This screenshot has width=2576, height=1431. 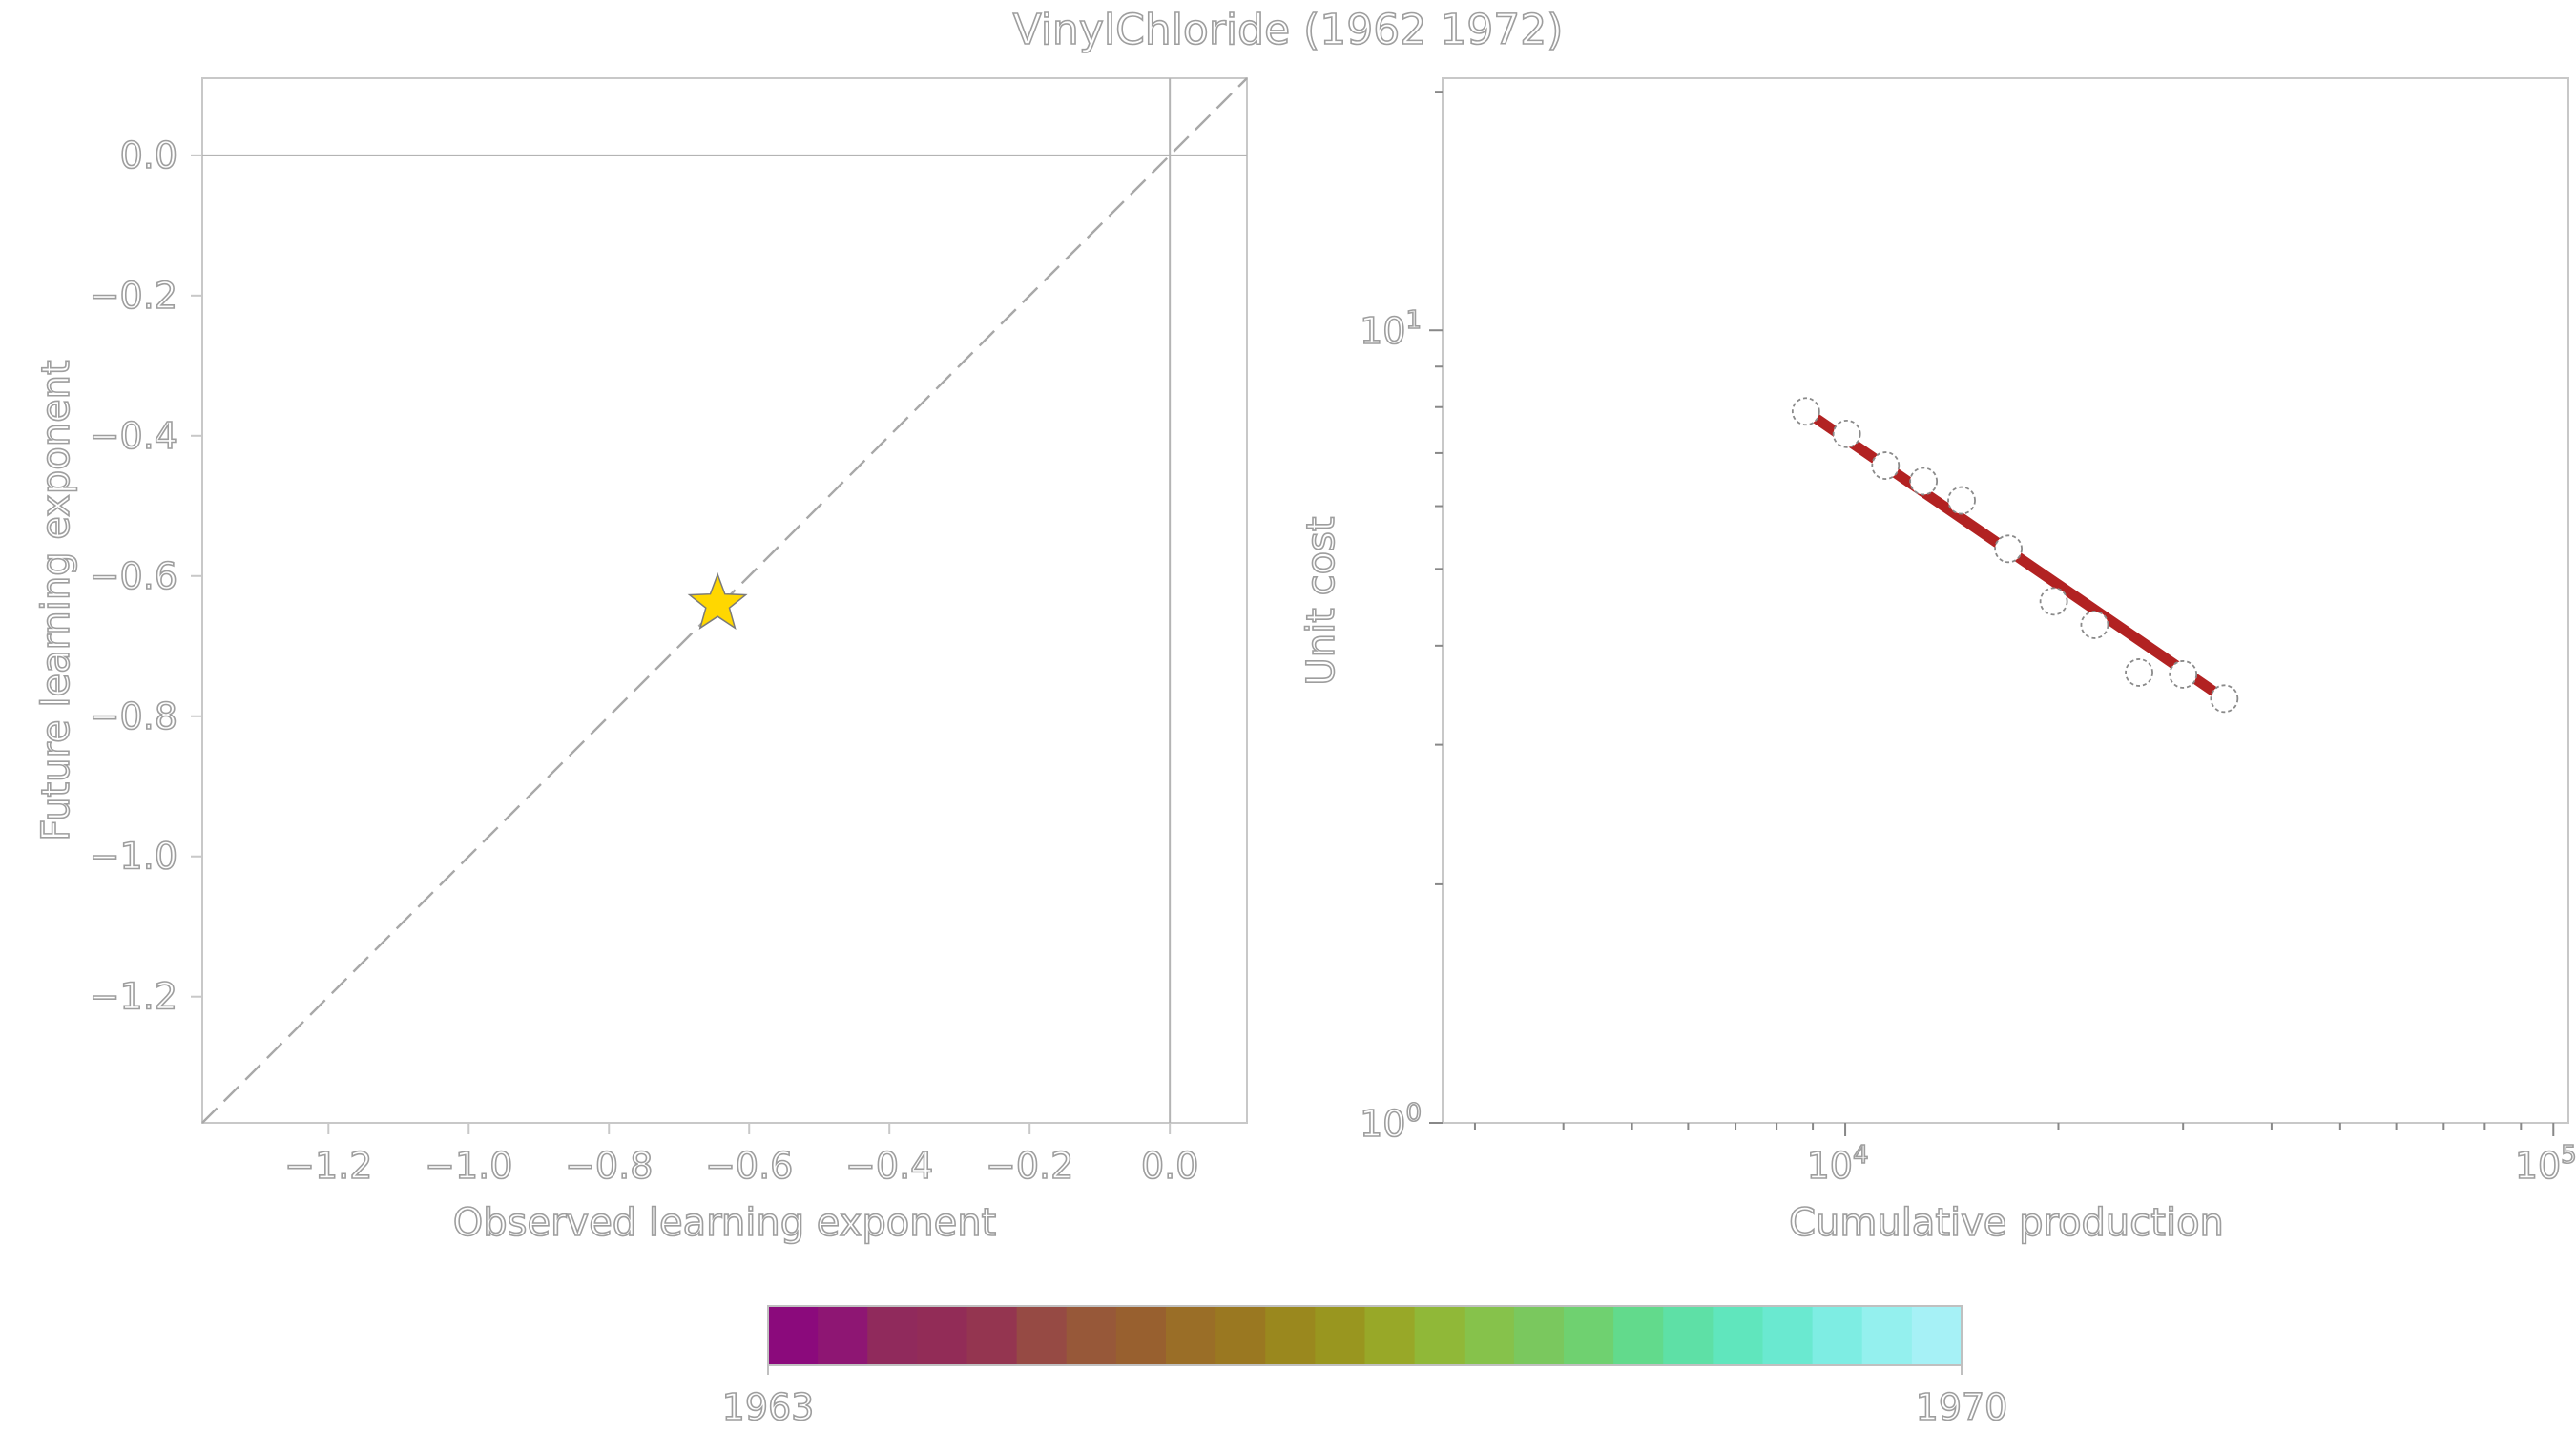 I want to click on y-tick-label: 10⁰, so click(x=1391, y=1122).